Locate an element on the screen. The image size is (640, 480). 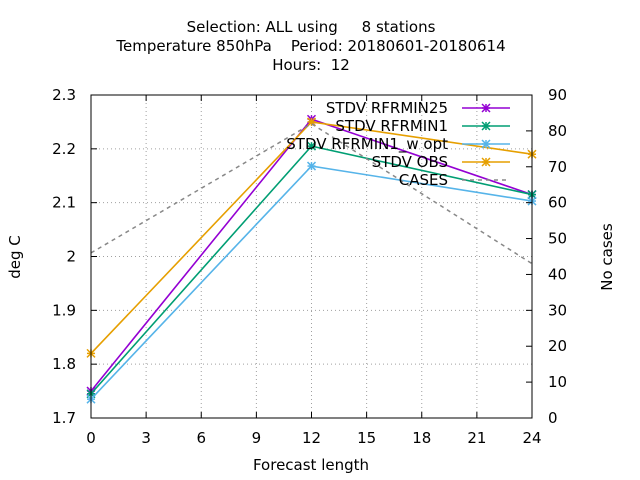
y2-tick-label: 50 is located at coordinates (557, 239).